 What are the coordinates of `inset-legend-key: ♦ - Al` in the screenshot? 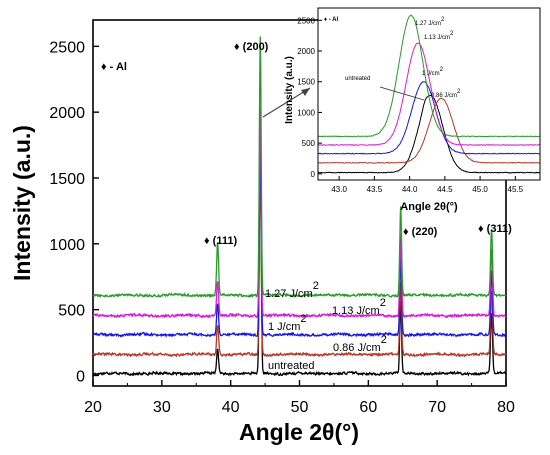 It's located at (331, 20).